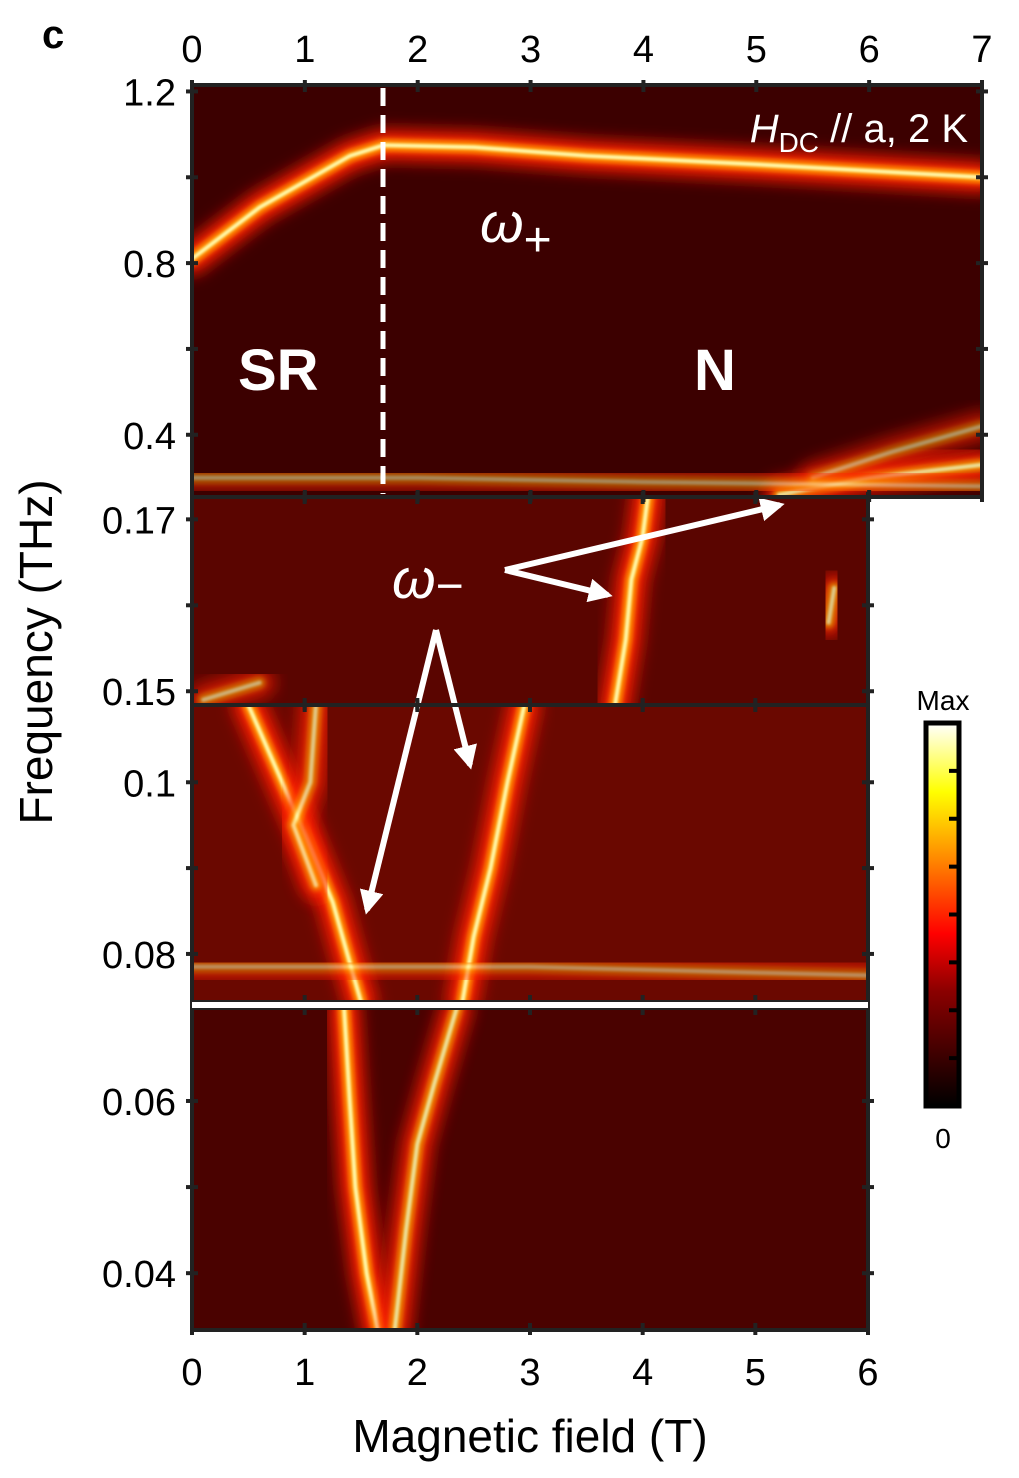 This screenshot has width=1019, height=1478. I want to click on trace-n-blob, so click(831, 605).